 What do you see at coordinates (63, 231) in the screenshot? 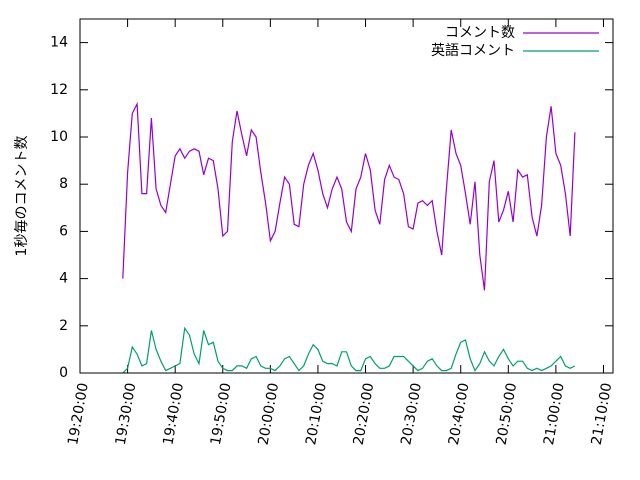
I see `y-tick-label: 6` at bounding box center [63, 231].